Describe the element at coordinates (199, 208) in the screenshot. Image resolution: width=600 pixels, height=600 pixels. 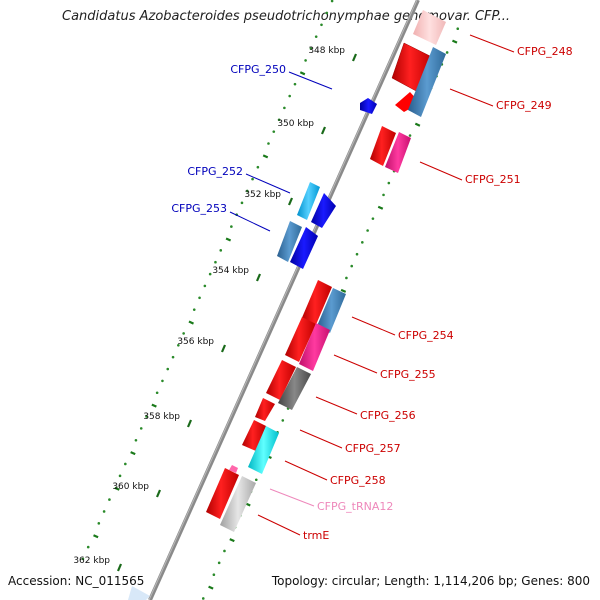
I see `gene-label: CFPG_253` at that location.